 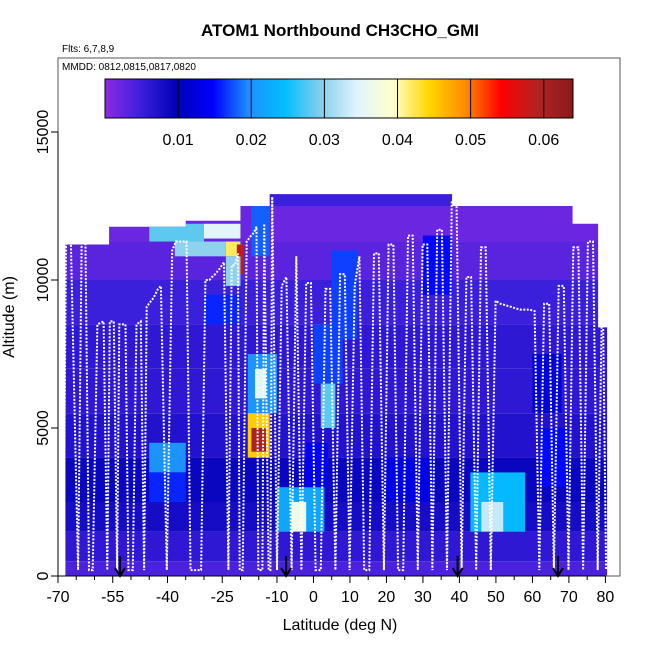 What do you see at coordinates (47, 345) in the screenshot?
I see `y-axis: 0 5000 10000 15000` at bounding box center [47, 345].